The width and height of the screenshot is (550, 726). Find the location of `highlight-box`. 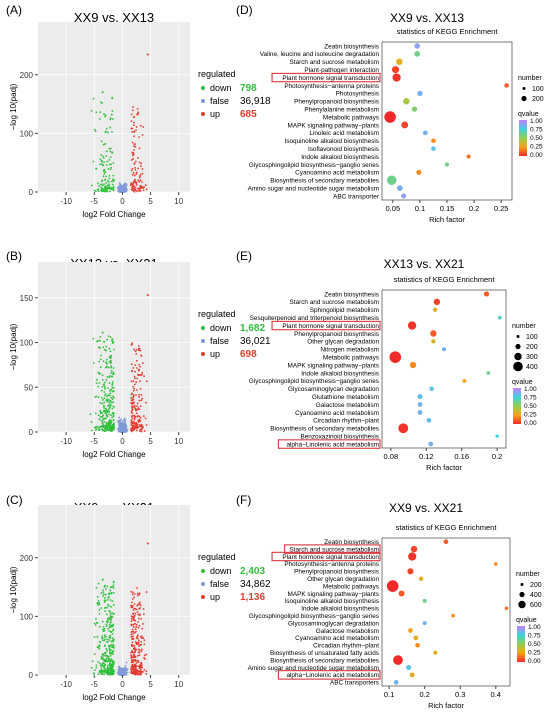

highlight-box is located at coordinates (326, 325).